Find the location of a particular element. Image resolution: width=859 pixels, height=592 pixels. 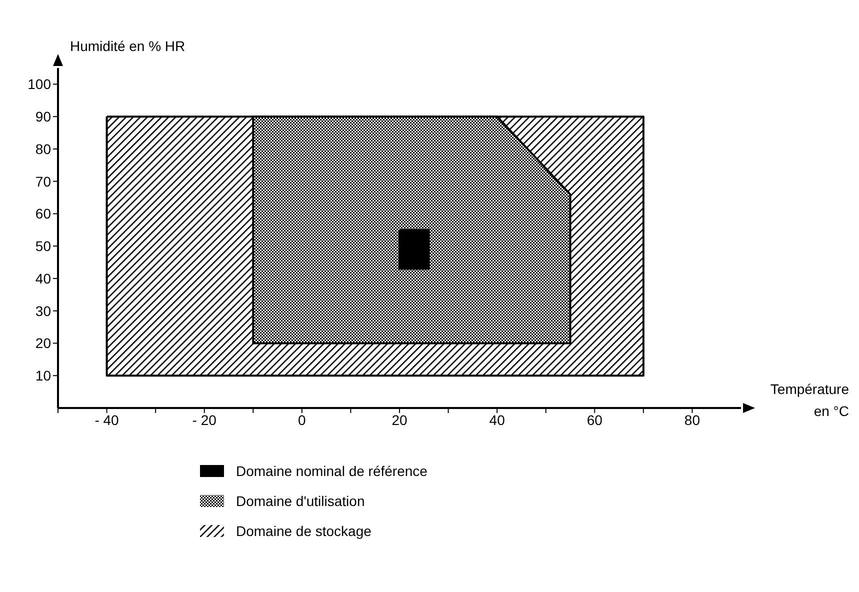

y-tick-label: 20 is located at coordinates (43, 343).